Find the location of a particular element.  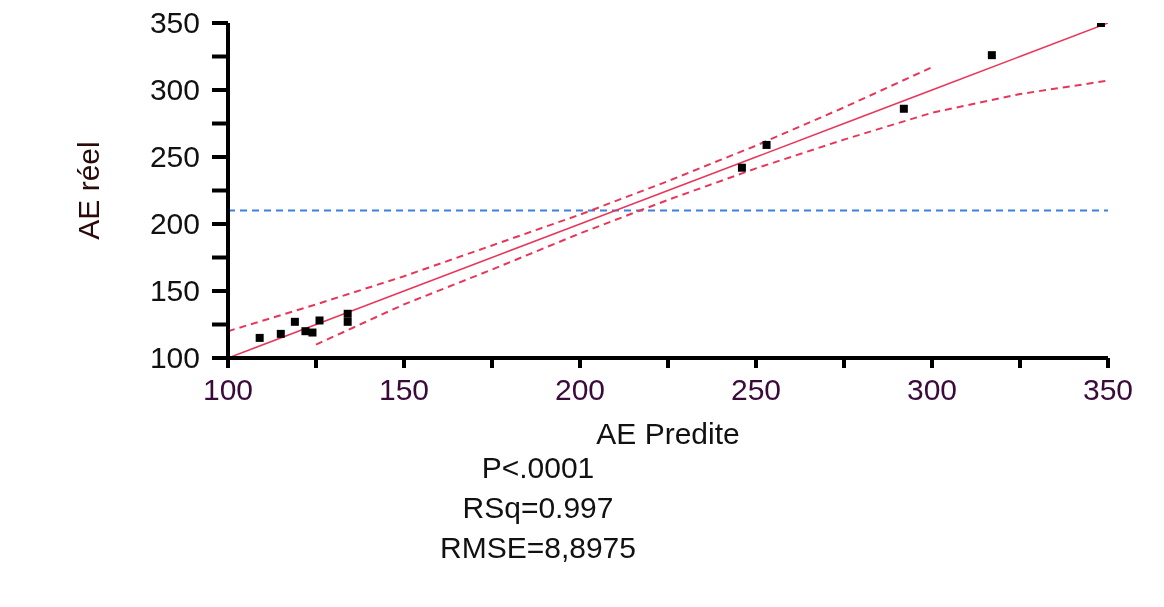

x-tick-label: 350 is located at coordinates (1108, 389).